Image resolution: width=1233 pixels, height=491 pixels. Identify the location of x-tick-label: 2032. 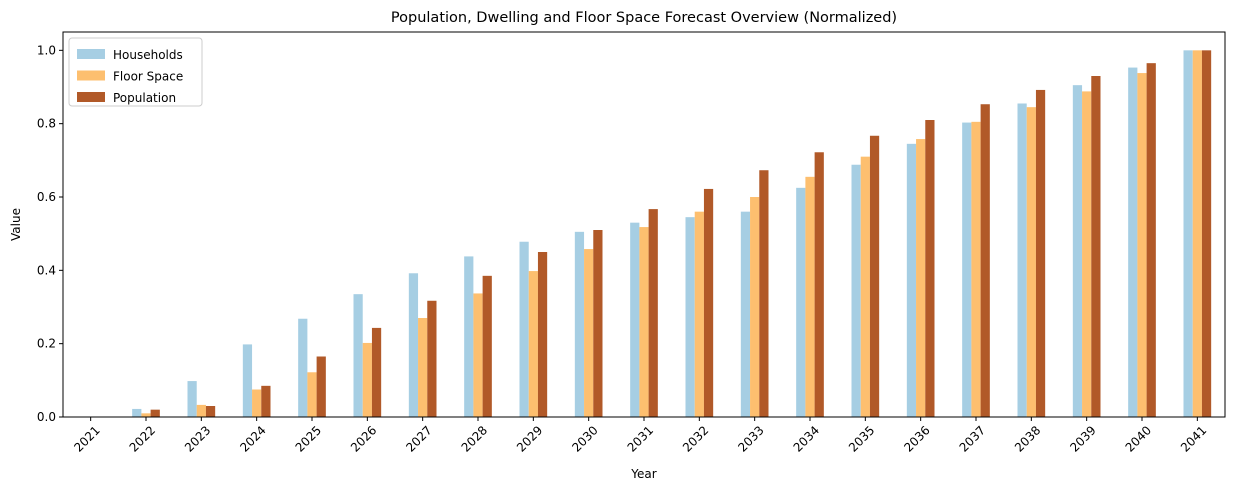
(695, 438).